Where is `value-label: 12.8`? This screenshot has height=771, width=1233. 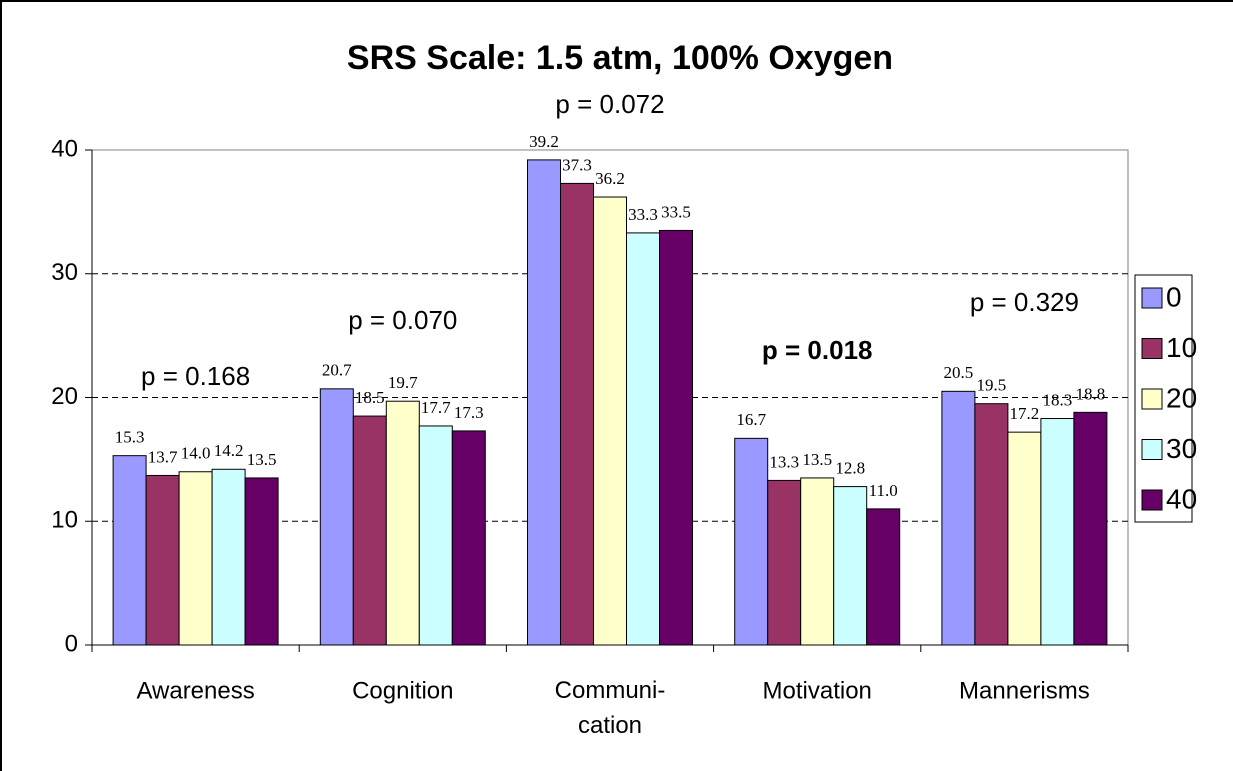
value-label: 12.8 is located at coordinates (850, 468).